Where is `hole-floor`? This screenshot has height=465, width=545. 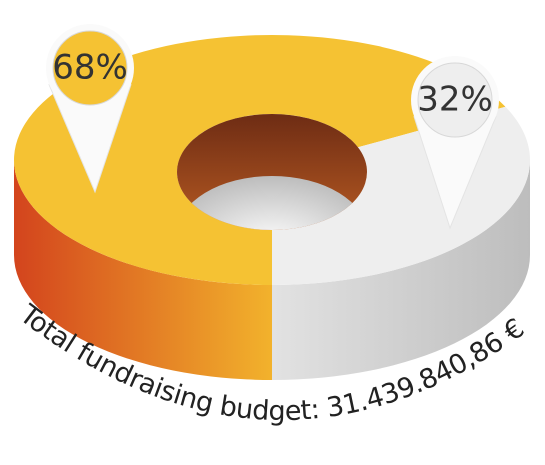 hole-floor is located at coordinates (272, 203).